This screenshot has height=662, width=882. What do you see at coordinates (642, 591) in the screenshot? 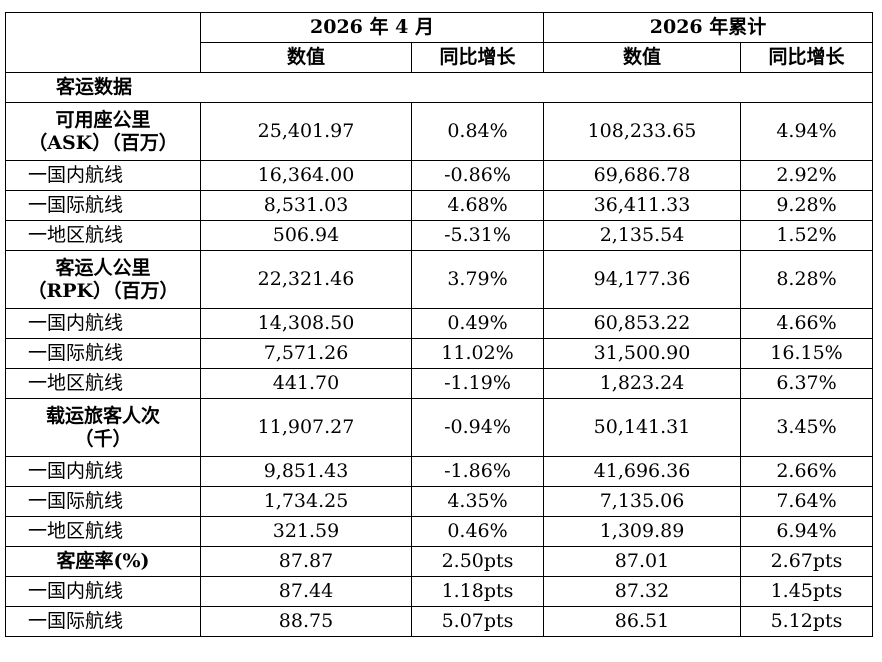
I see `cell-ytd-value: 87.32` at bounding box center [642, 591].